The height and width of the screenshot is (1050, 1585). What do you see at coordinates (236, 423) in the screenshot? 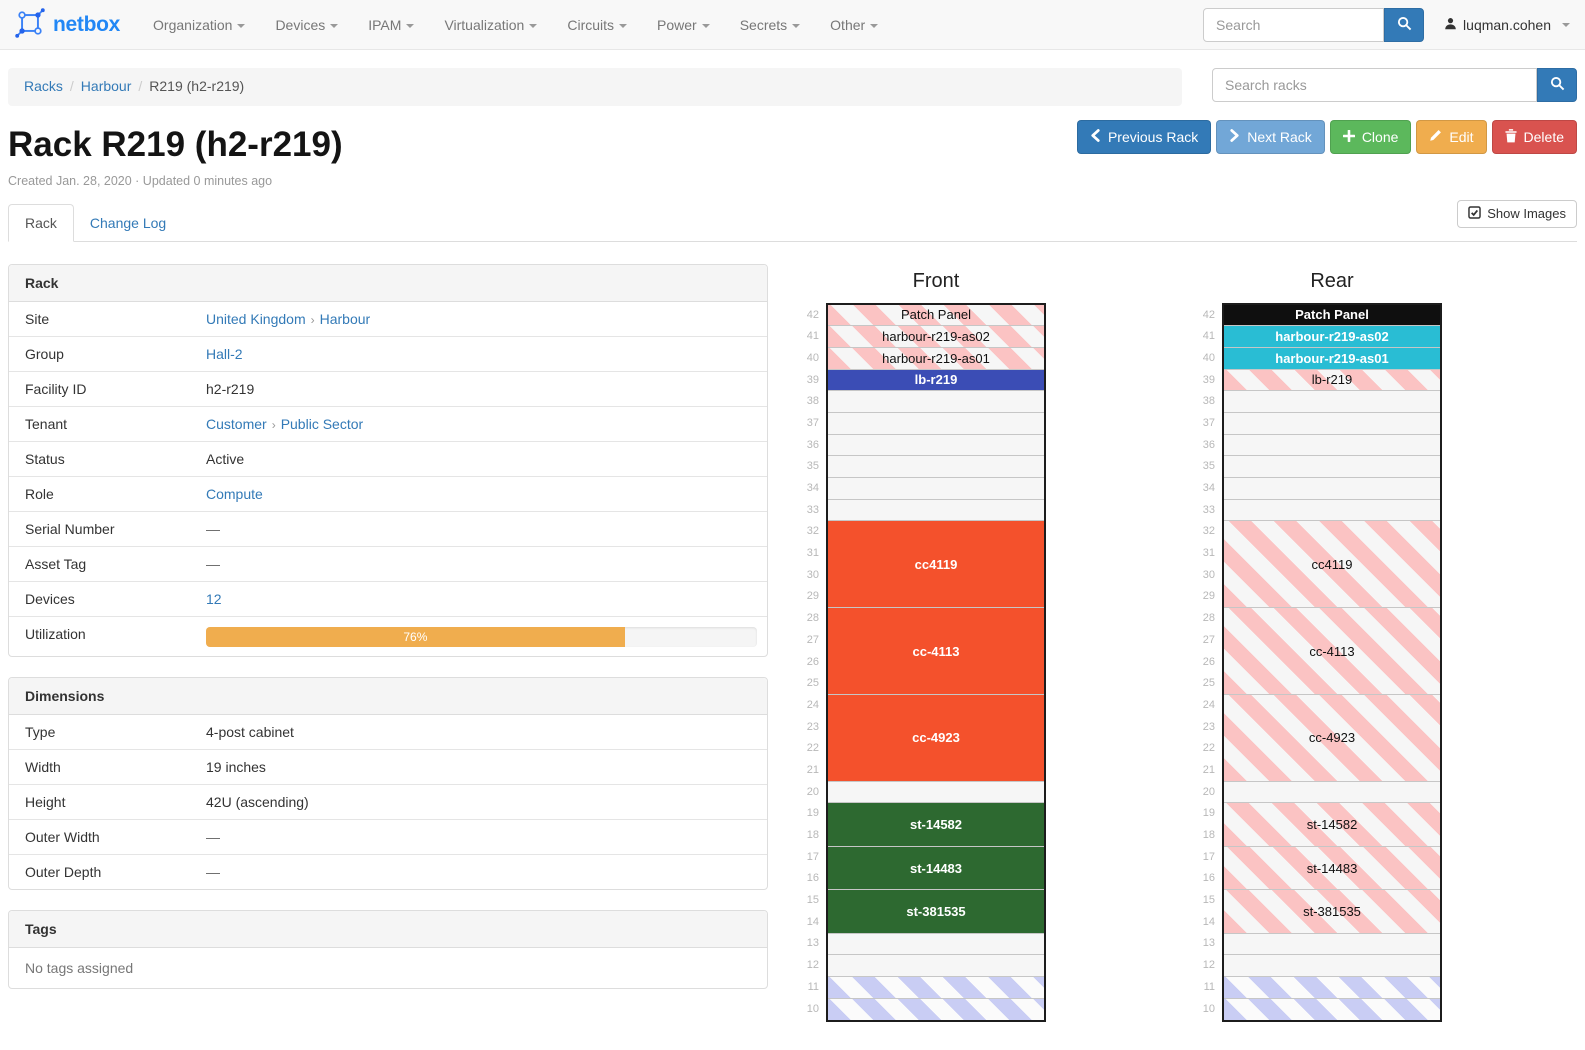
I see `value-customer: Customer` at bounding box center [236, 423].